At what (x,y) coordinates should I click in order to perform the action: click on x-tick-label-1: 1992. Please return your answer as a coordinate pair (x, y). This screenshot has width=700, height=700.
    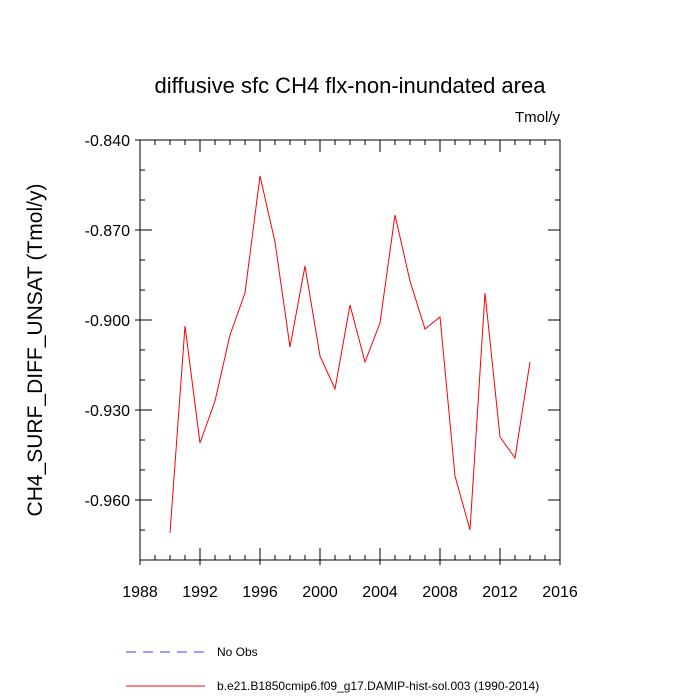
    Looking at the image, I should click on (200, 592).